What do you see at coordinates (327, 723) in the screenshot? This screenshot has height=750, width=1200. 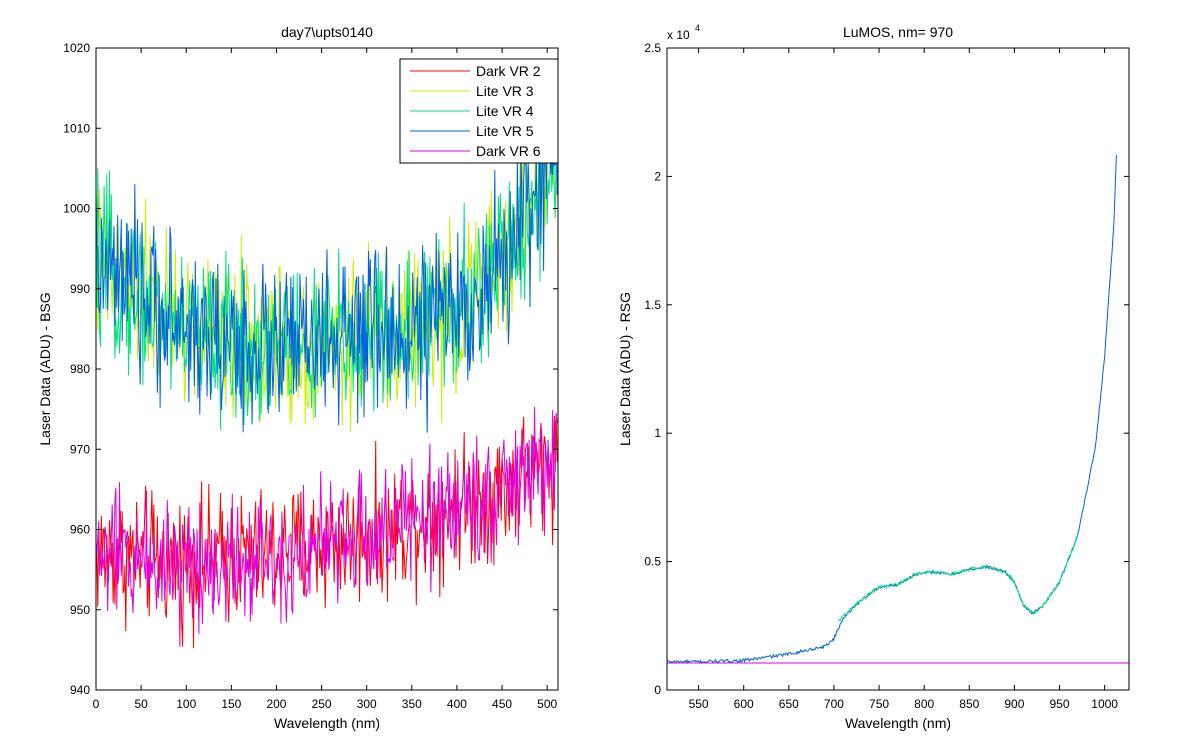 I see `left-x-axis-label: Wavelength (nm)` at bounding box center [327, 723].